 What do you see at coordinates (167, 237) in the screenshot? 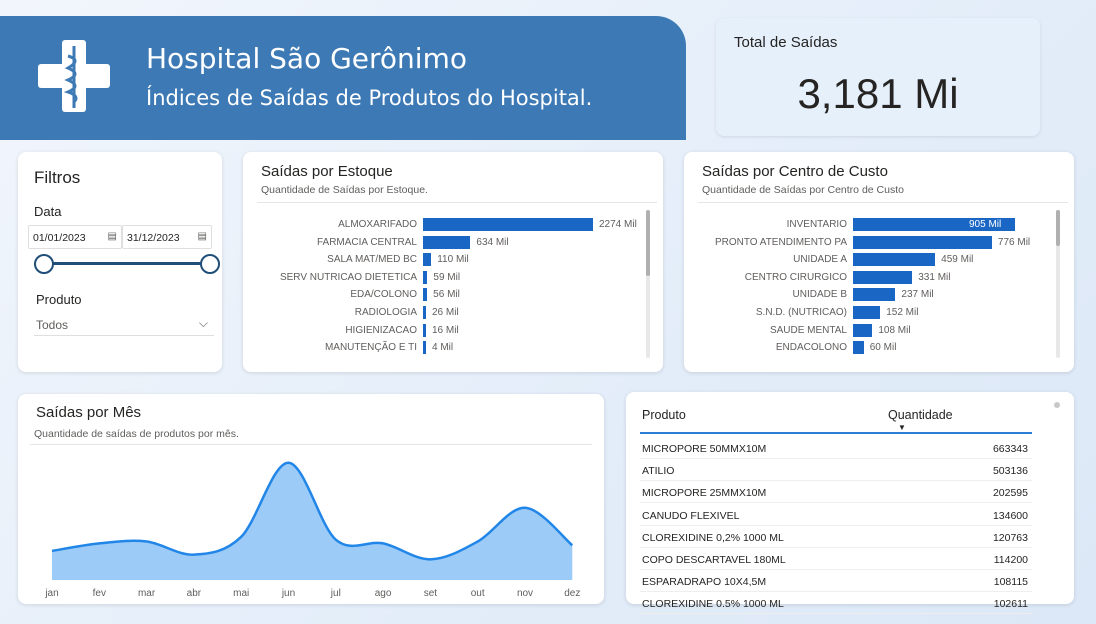
I see `date-end-input: 31/12/2023 ▤` at bounding box center [167, 237].